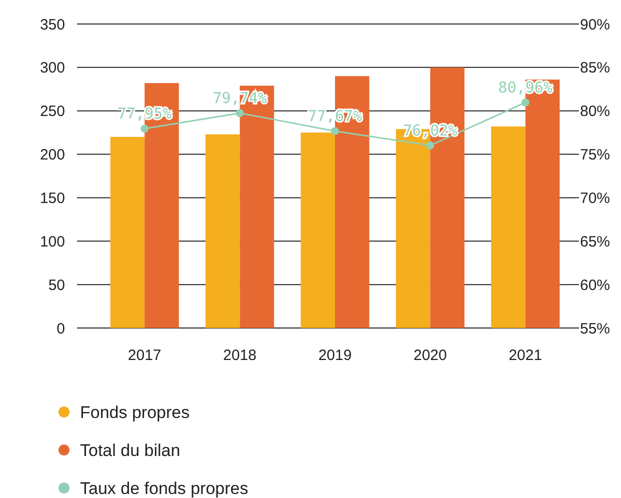 The image size is (621, 498). What do you see at coordinates (130, 450) in the screenshot?
I see `legend-label: Total du bilan` at bounding box center [130, 450].